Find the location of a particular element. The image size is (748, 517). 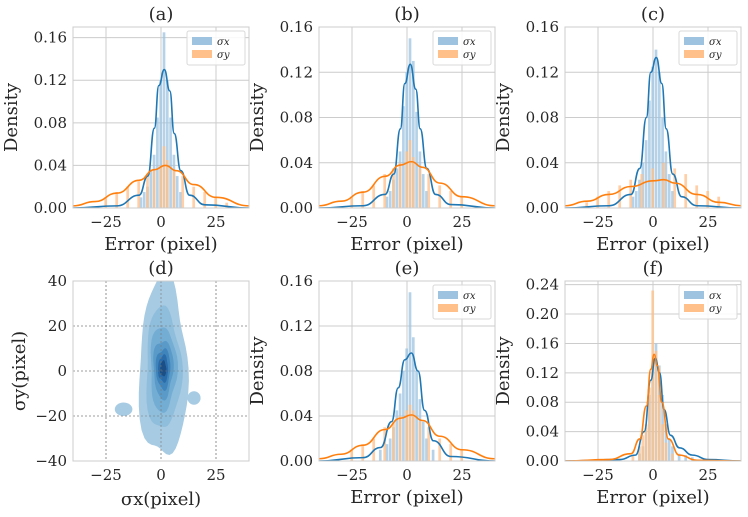

x-axis-label: σx(pixel) is located at coordinates (161, 499).